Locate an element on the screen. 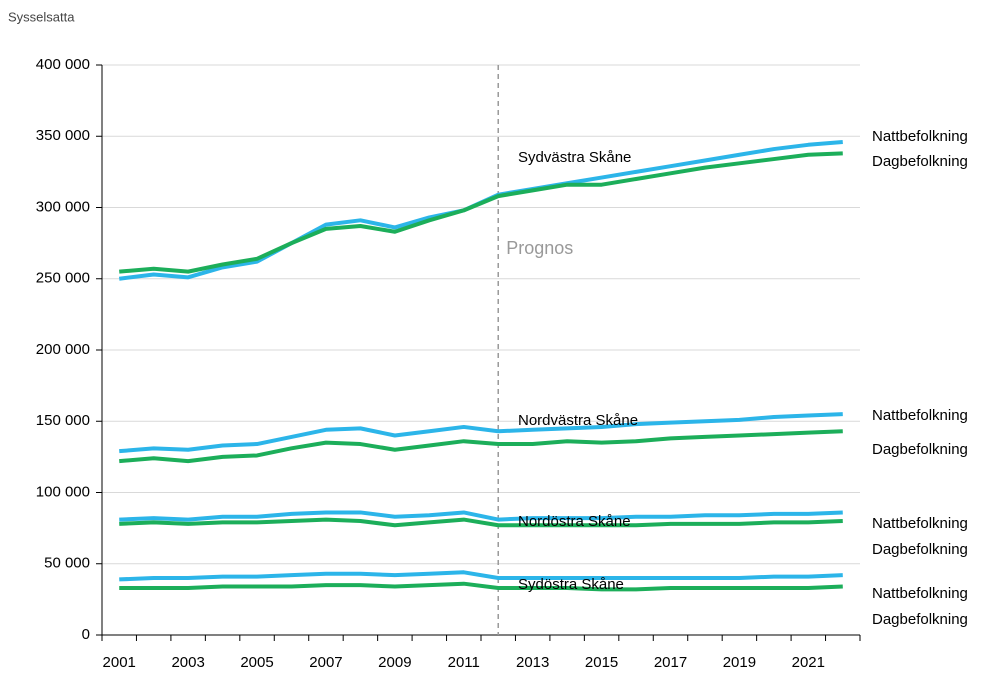  x-tick-label: 2011 is located at coordinates (464, 662).